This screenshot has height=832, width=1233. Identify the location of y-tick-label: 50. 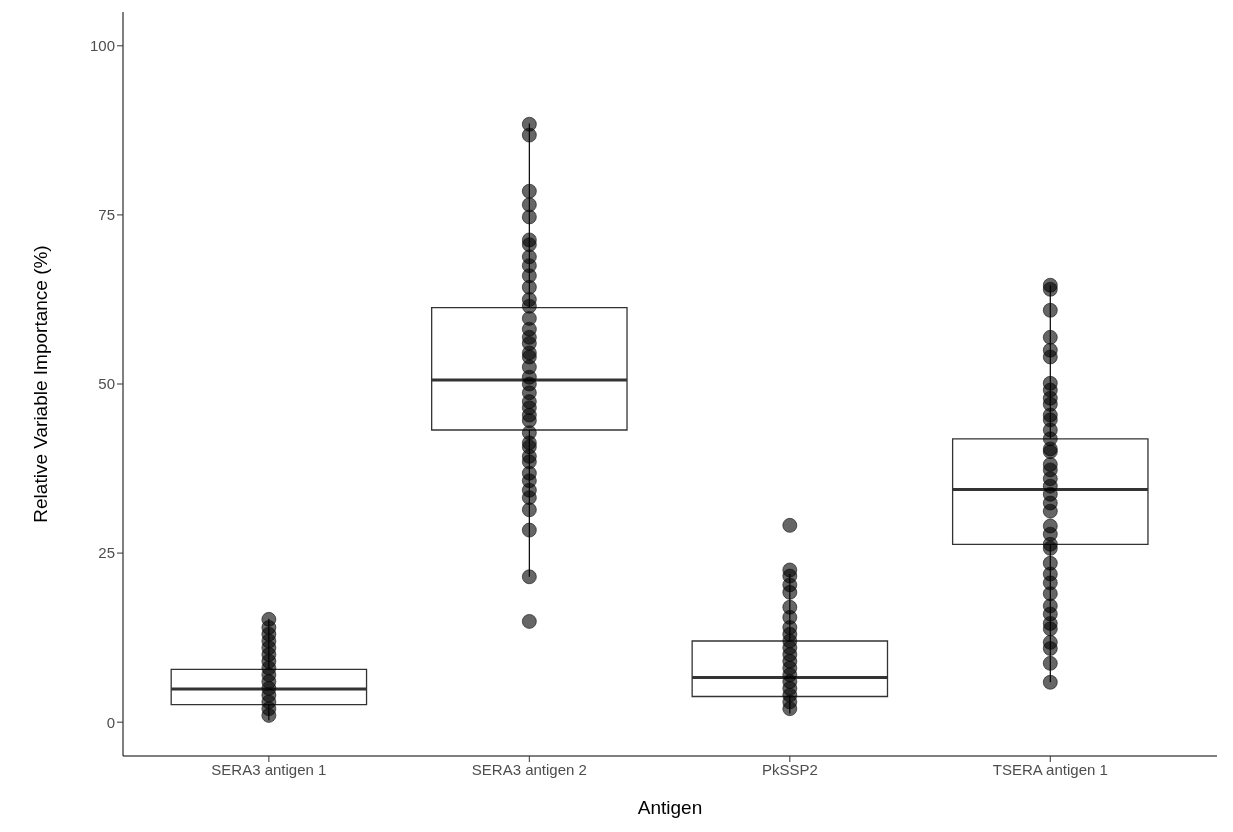
(106, 384).